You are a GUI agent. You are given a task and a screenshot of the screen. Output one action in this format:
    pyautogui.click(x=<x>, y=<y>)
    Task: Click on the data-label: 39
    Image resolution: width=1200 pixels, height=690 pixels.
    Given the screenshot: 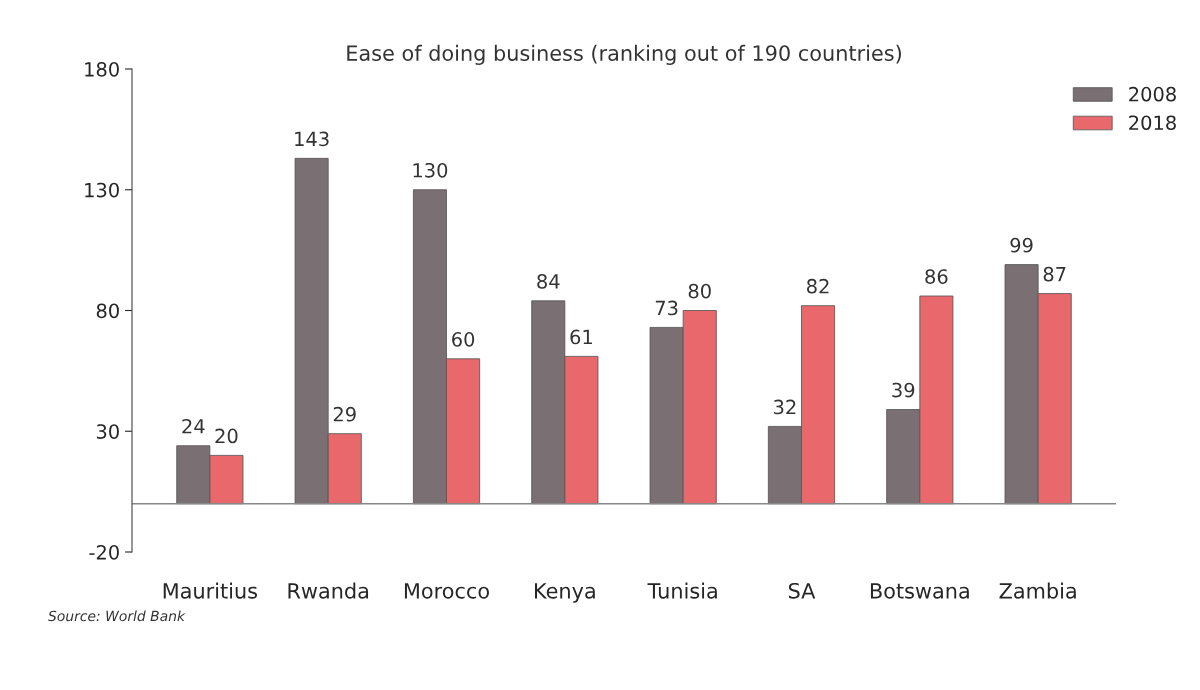 What is the action you would take?
    pyautogui.click(x=903, y=390)
    